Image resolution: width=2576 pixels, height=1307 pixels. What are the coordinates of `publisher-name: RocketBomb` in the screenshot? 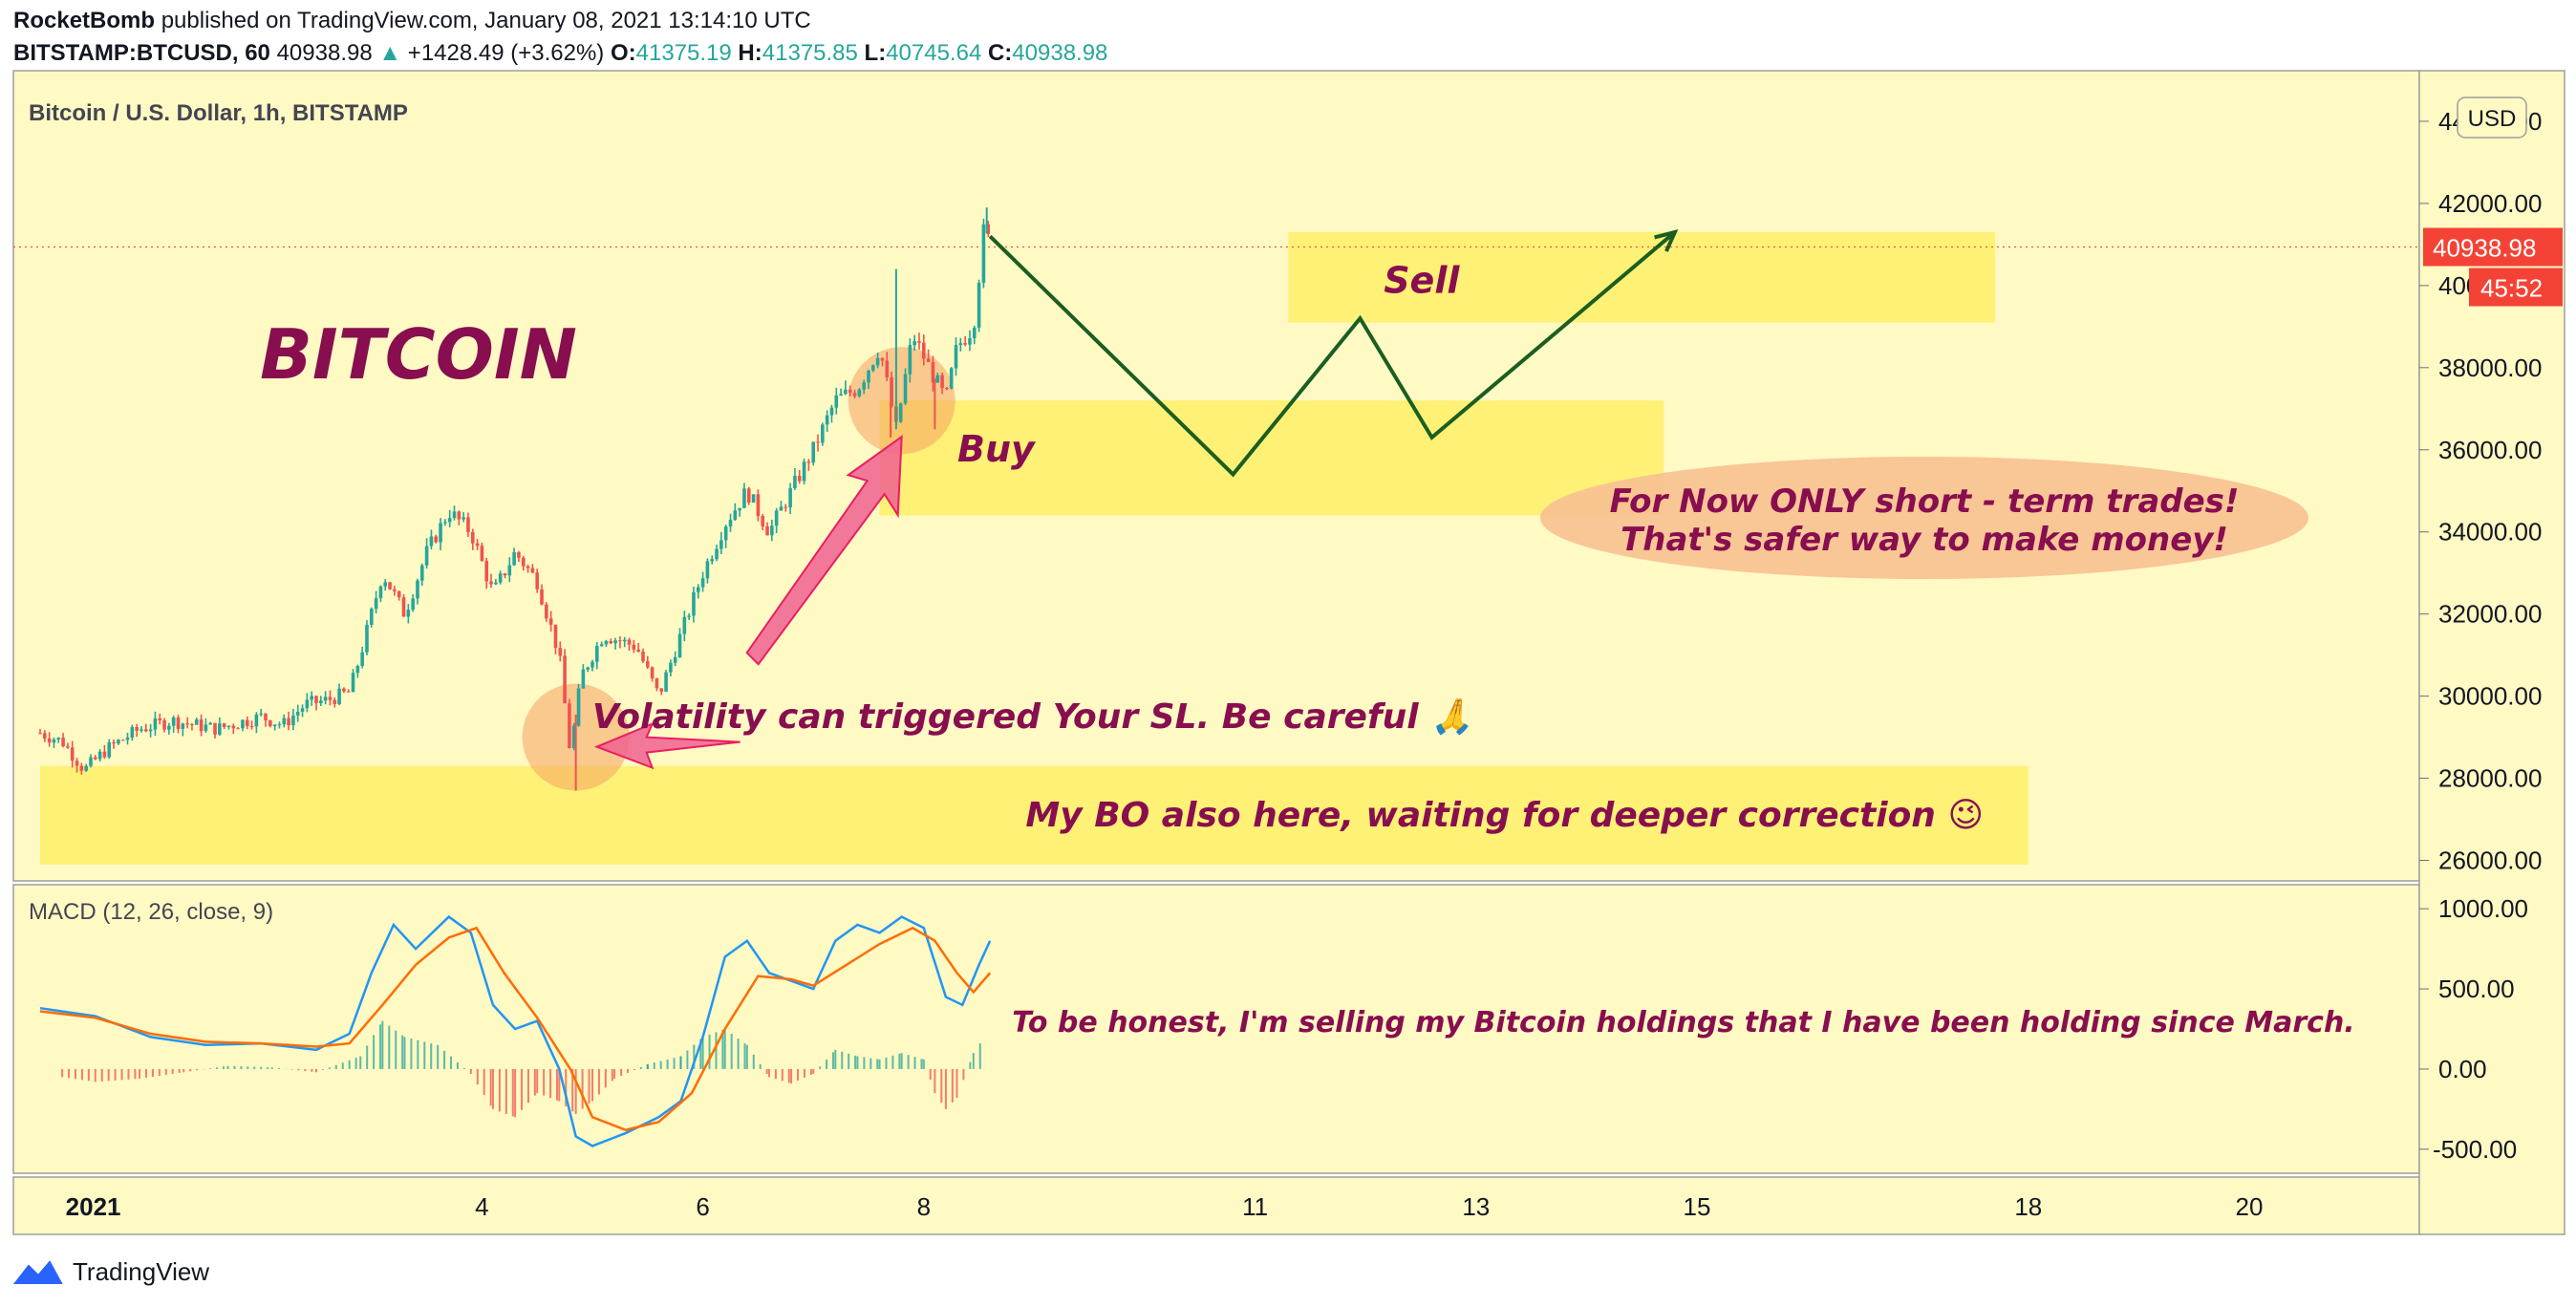 It's located at (84, 21).